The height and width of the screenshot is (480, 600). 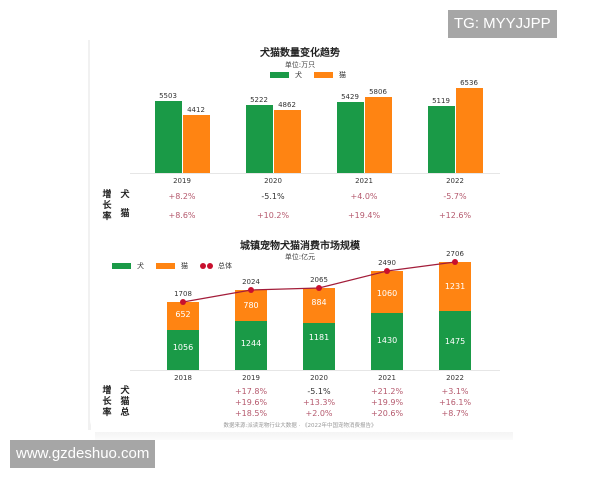 I want to click on value-cat-2019: 780, so click(x=251, y=305).